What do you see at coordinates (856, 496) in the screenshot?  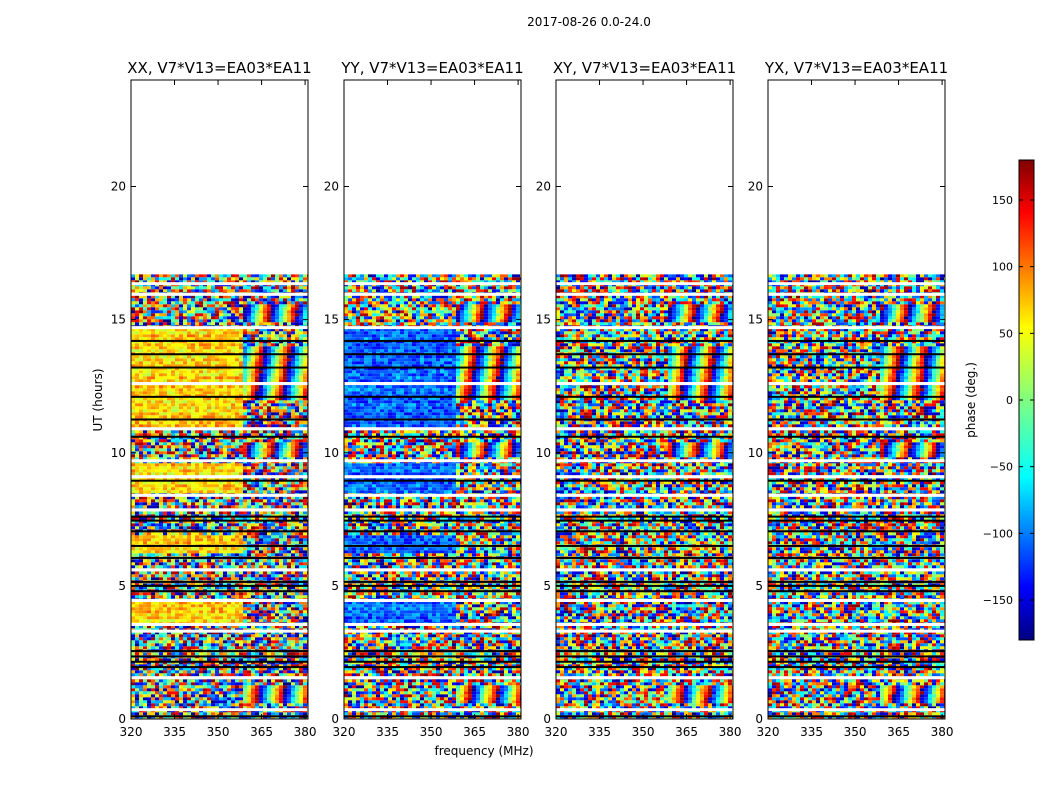 I see `heatmap-yx` at bounding box center [856, 496].